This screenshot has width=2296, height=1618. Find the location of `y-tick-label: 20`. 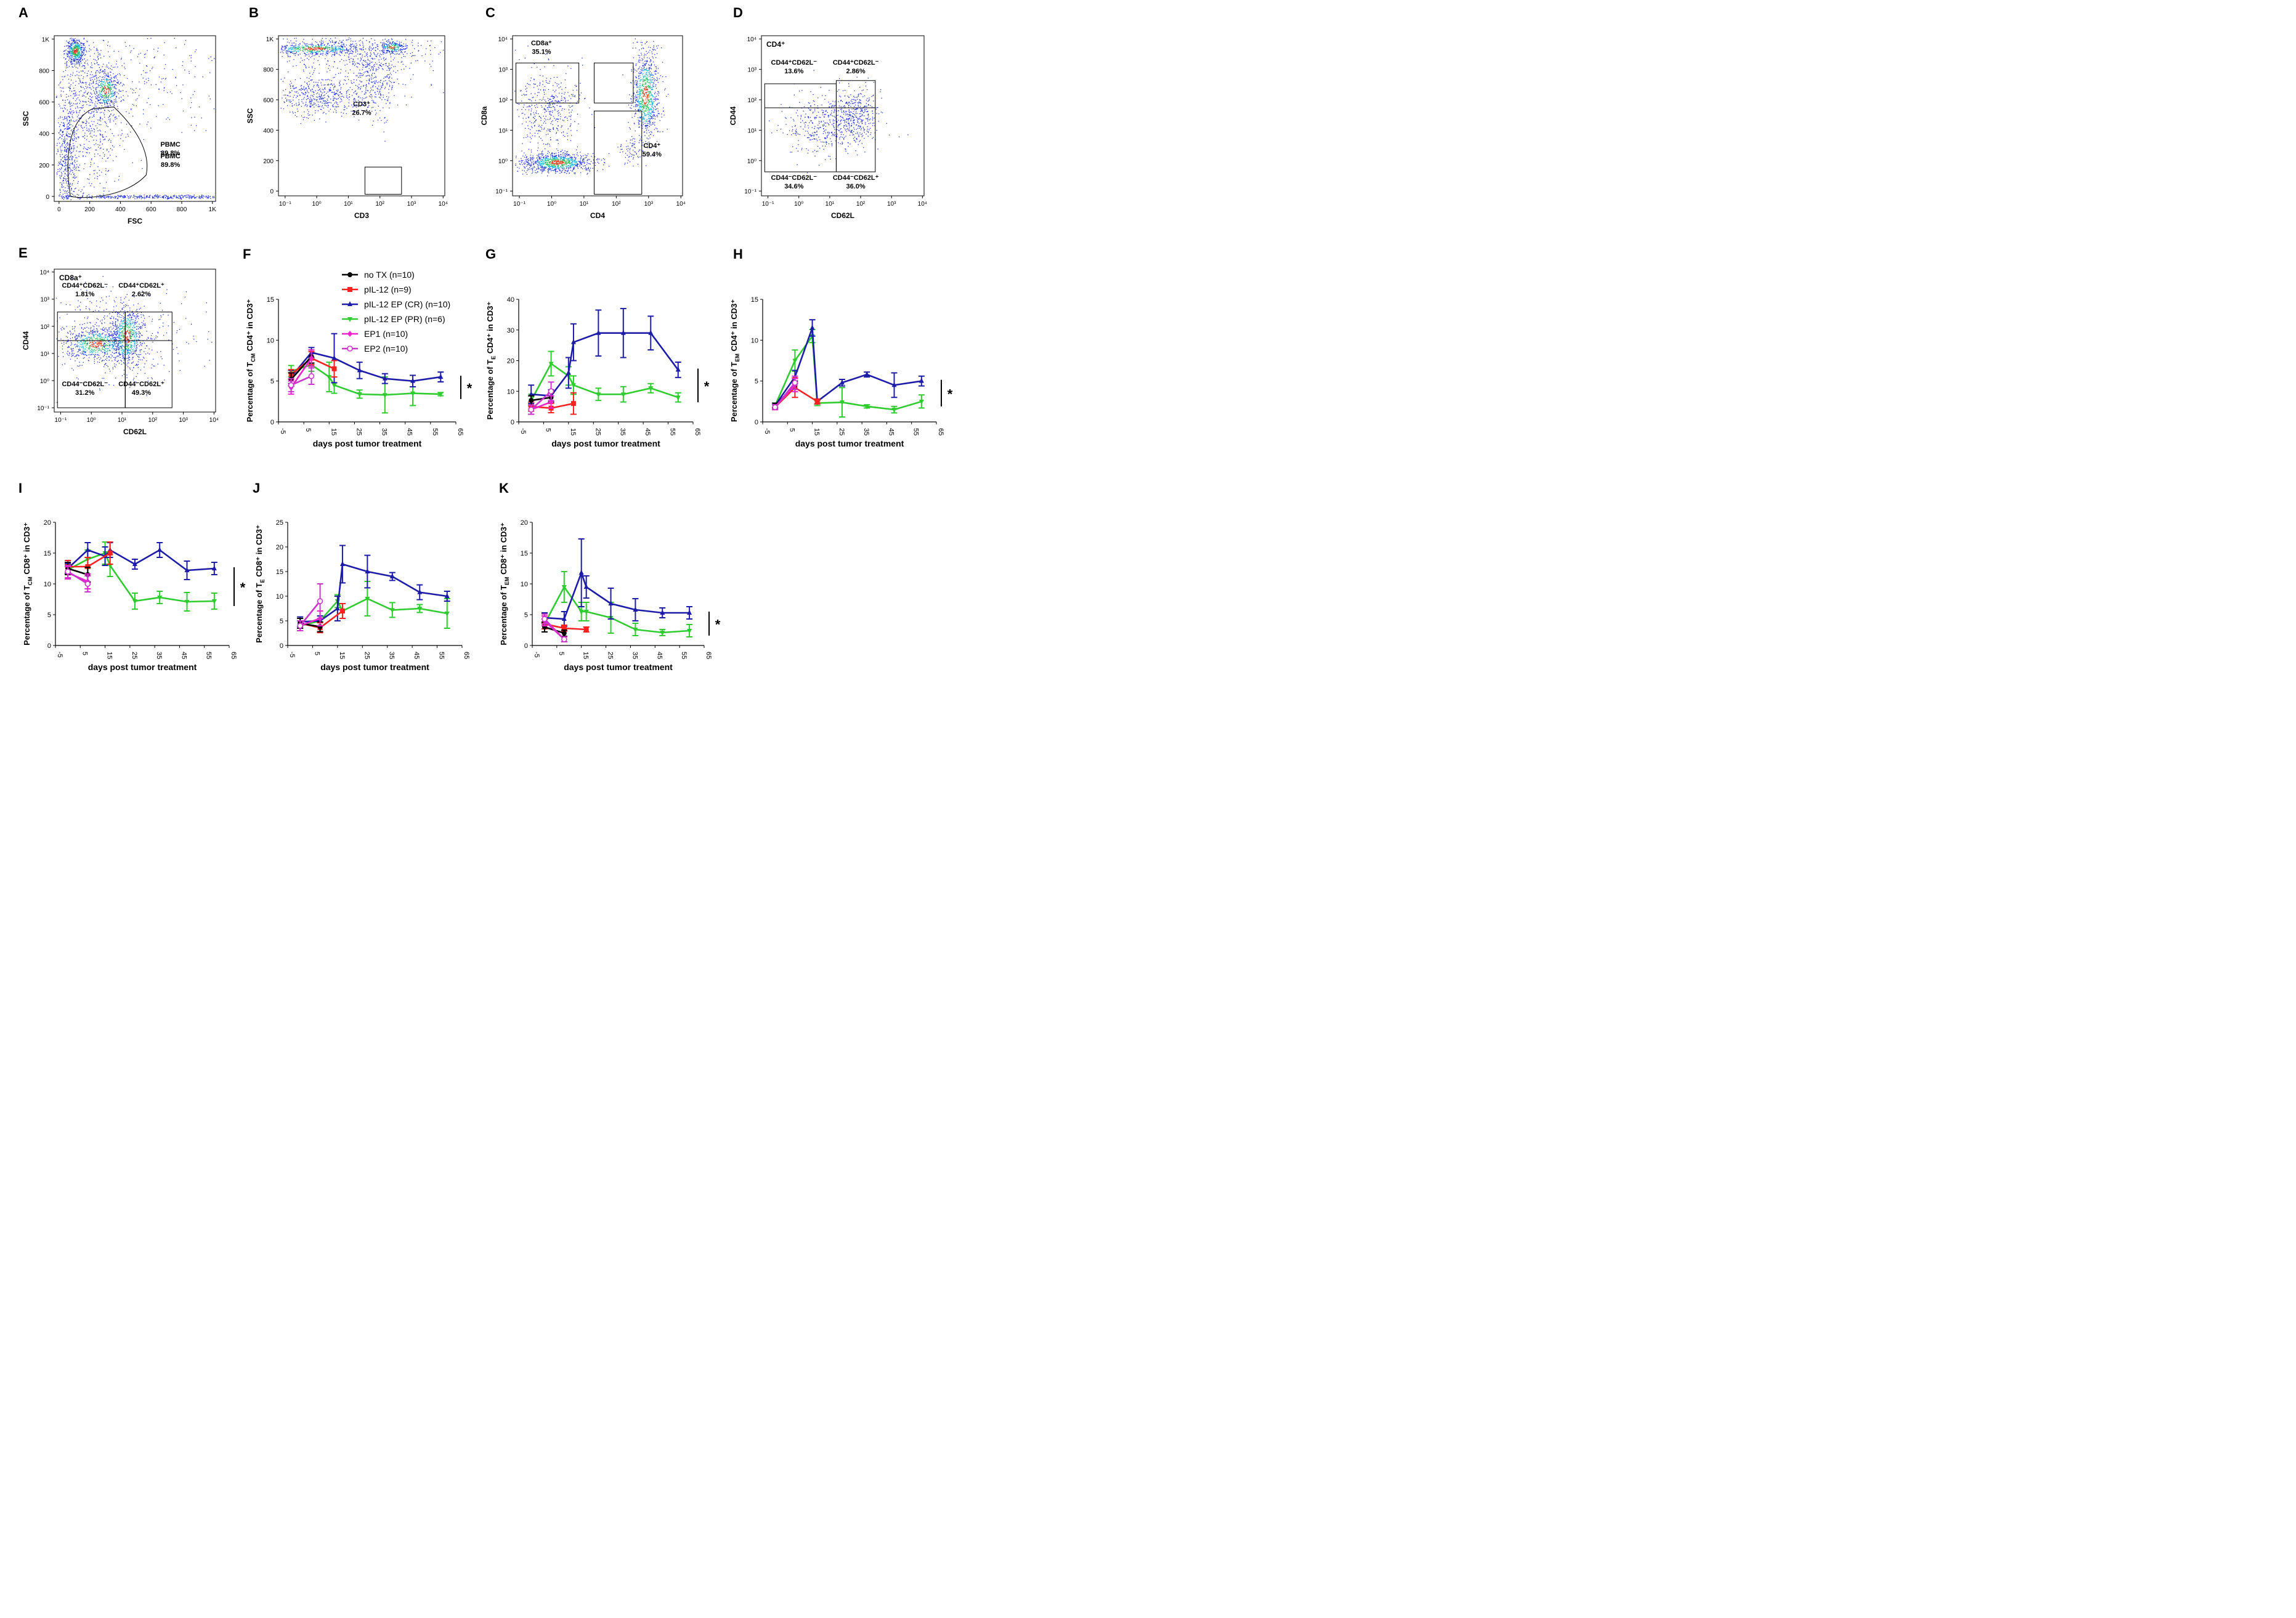

y-tick-label: 20 is located at coordinates (279, 547).